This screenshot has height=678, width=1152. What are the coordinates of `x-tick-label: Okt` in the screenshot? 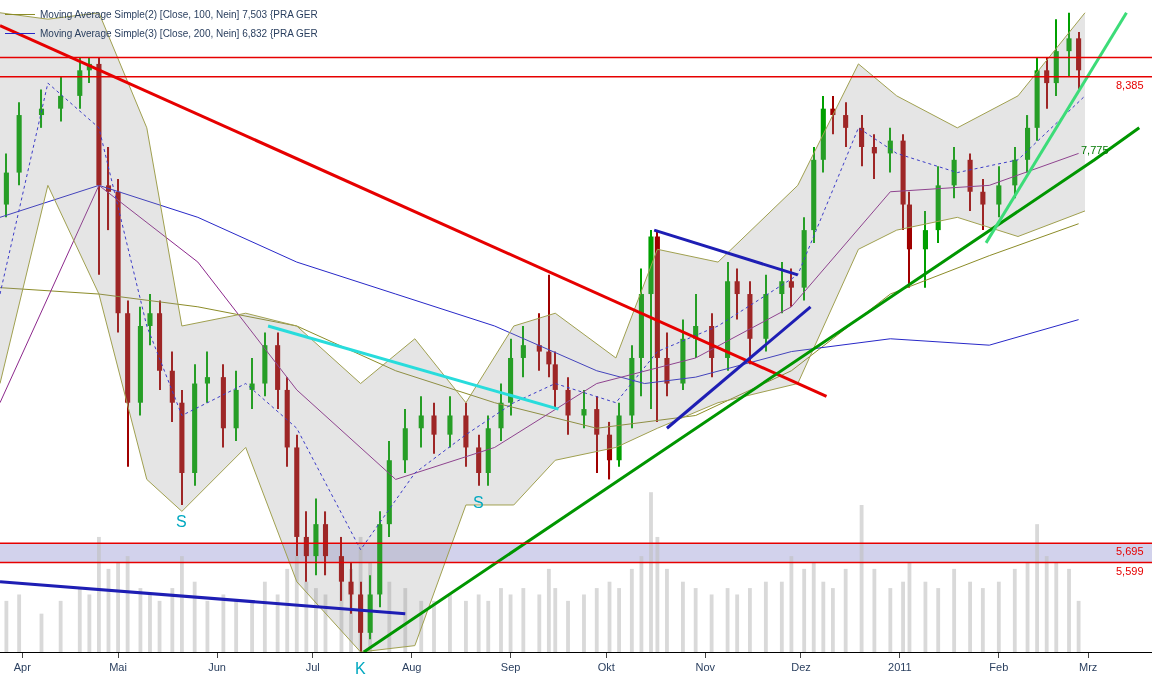 It's located at (606, 667).